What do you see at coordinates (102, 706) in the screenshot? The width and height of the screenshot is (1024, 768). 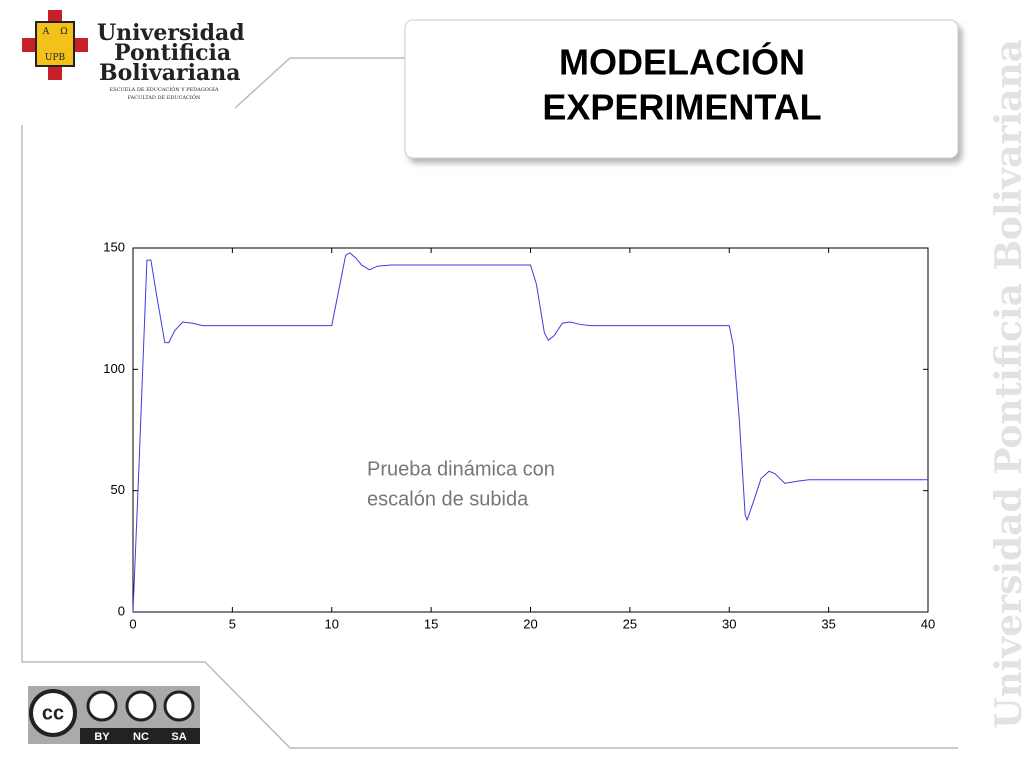 I see `by-icon` at bounding box center [102, 706].